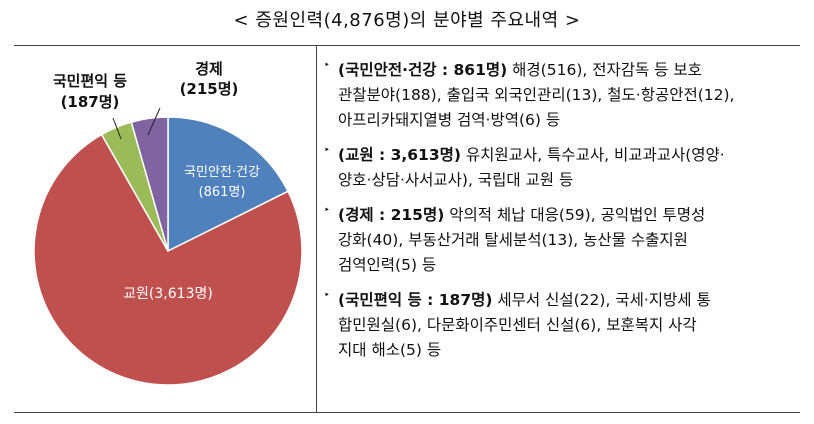 The height and width of the screenshot is (424, 814). What do you see at coordinates (222, 172) in the screenshot?
I see `slice-label-safety: 국민안전·건강` at bounding box center [222, 172].